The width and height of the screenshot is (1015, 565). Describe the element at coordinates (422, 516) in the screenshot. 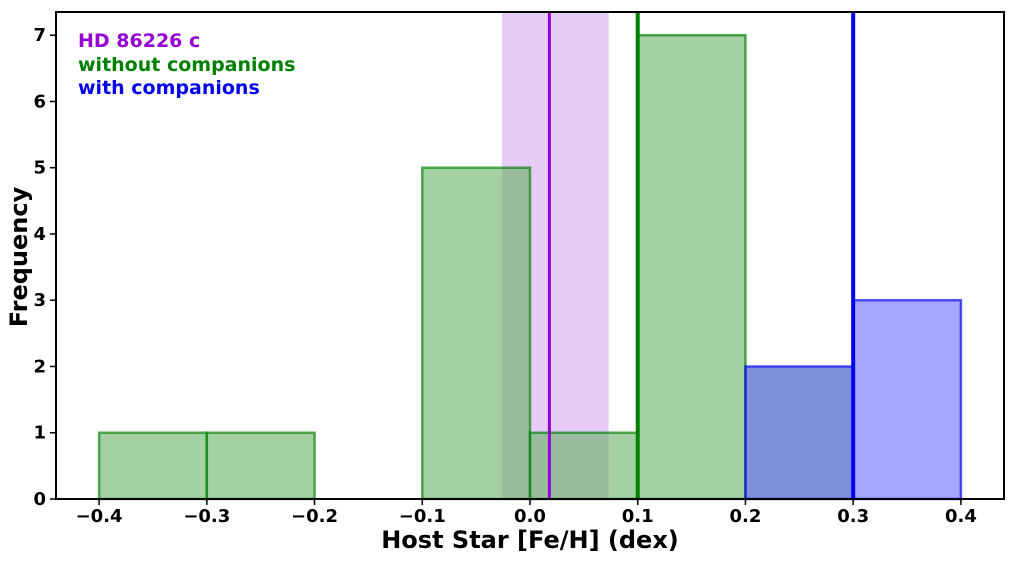

I see `x-tick-label-3: −0.1` at that location.